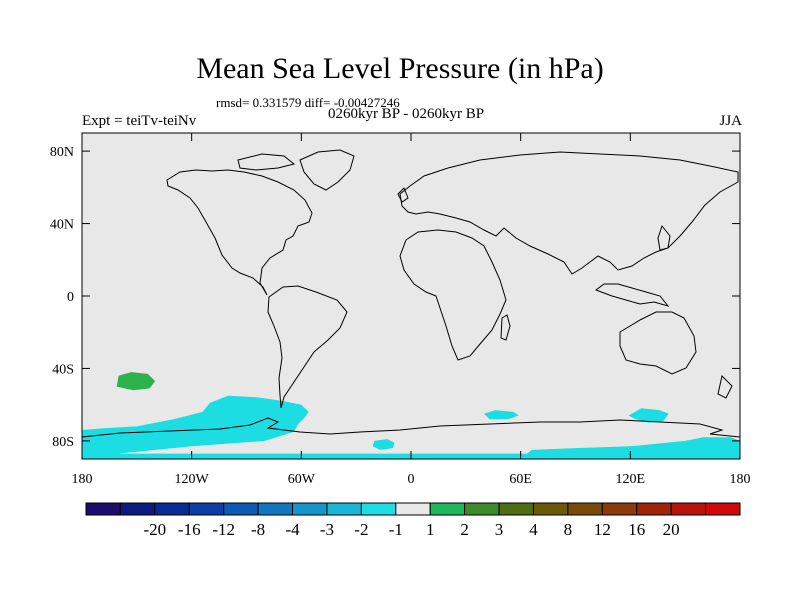  Describe the element at coordinates (406, 114) in the screenshot. I see `period-label: 0260kyr BP - 0260kyr BP` at that location.